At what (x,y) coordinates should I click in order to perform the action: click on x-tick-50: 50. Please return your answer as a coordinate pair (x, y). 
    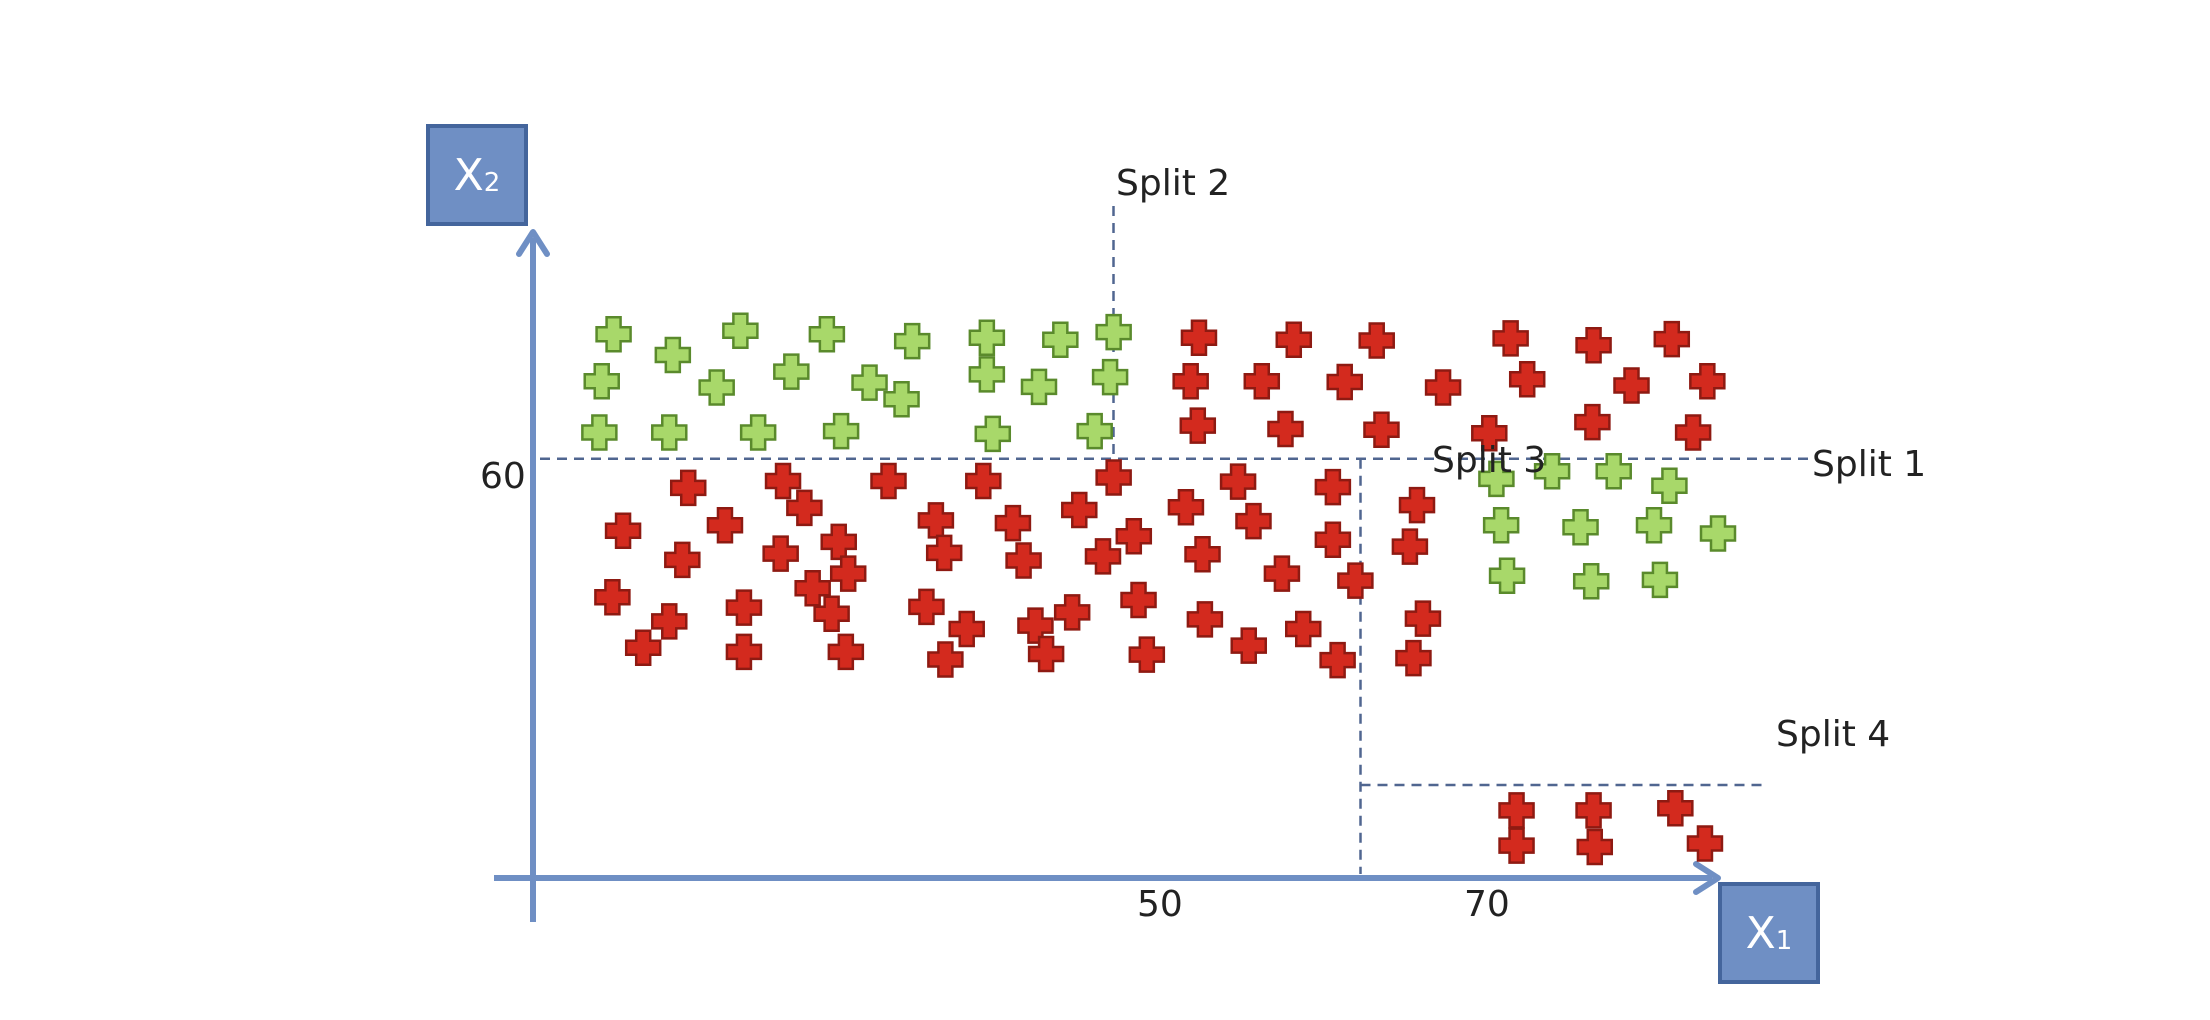
    Looking at the image, I should click on (1160, 904).